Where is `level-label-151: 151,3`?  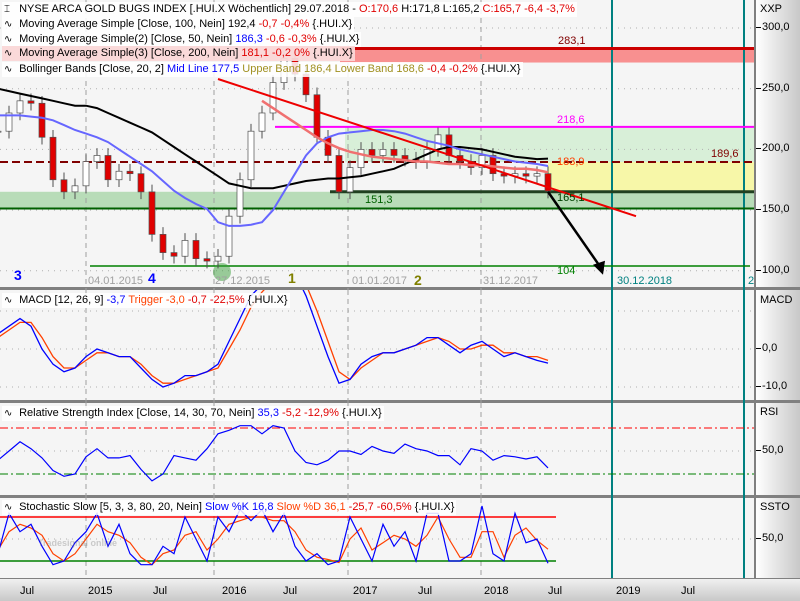 level-label-151: 151,3 is located at coordinates (379, 200).